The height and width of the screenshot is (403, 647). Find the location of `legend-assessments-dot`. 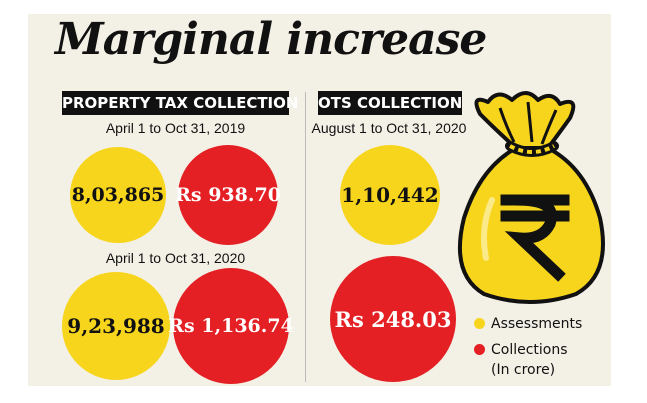

legend-assessments-dot is located at coordinates (479, 323).